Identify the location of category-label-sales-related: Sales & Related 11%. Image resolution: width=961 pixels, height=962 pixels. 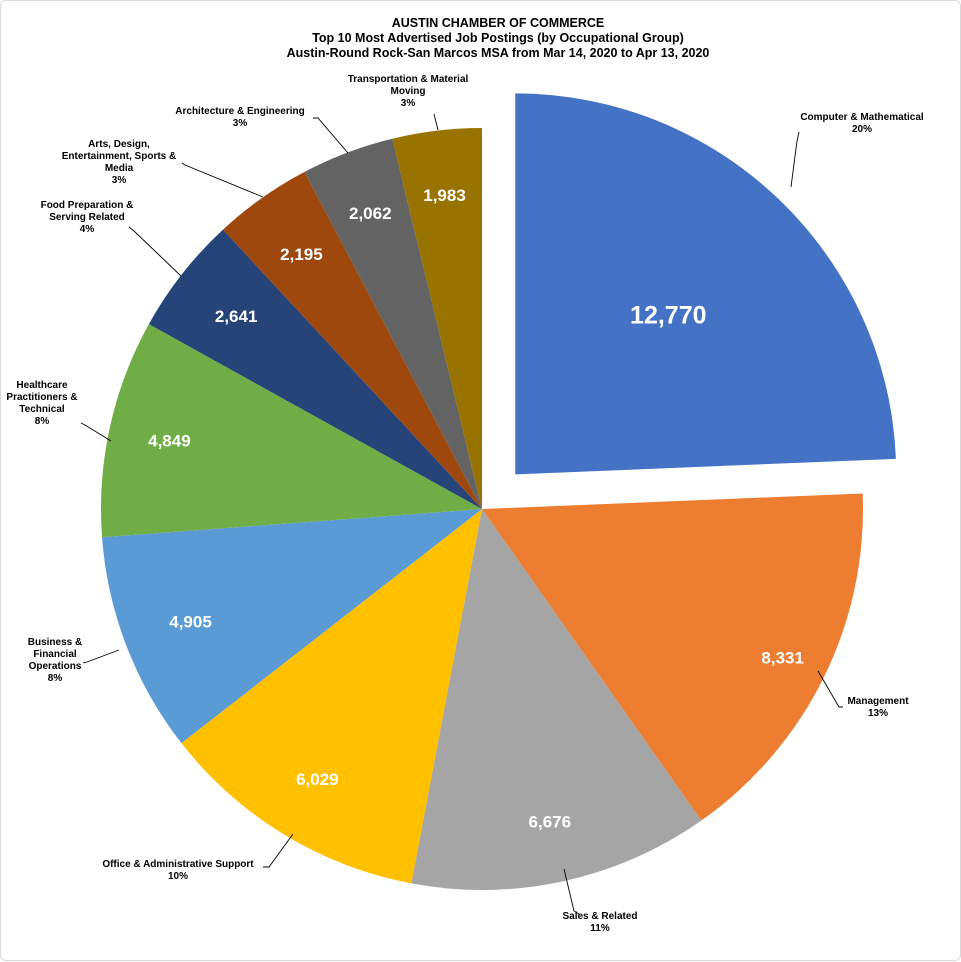
(599, 922).